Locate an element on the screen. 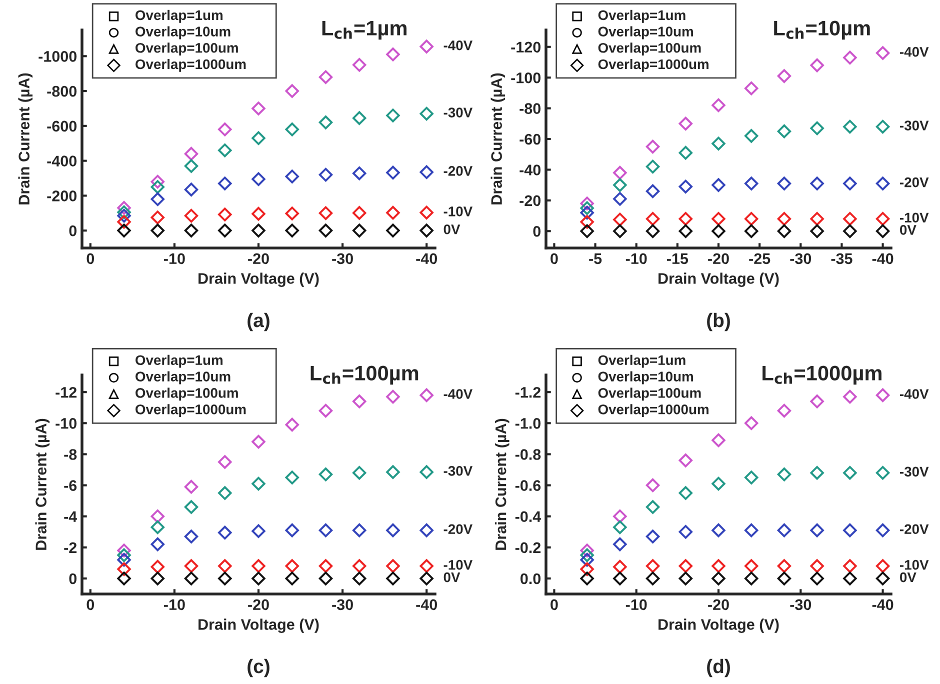  y-tick-label: -100 is located at coordinates (526, 78).